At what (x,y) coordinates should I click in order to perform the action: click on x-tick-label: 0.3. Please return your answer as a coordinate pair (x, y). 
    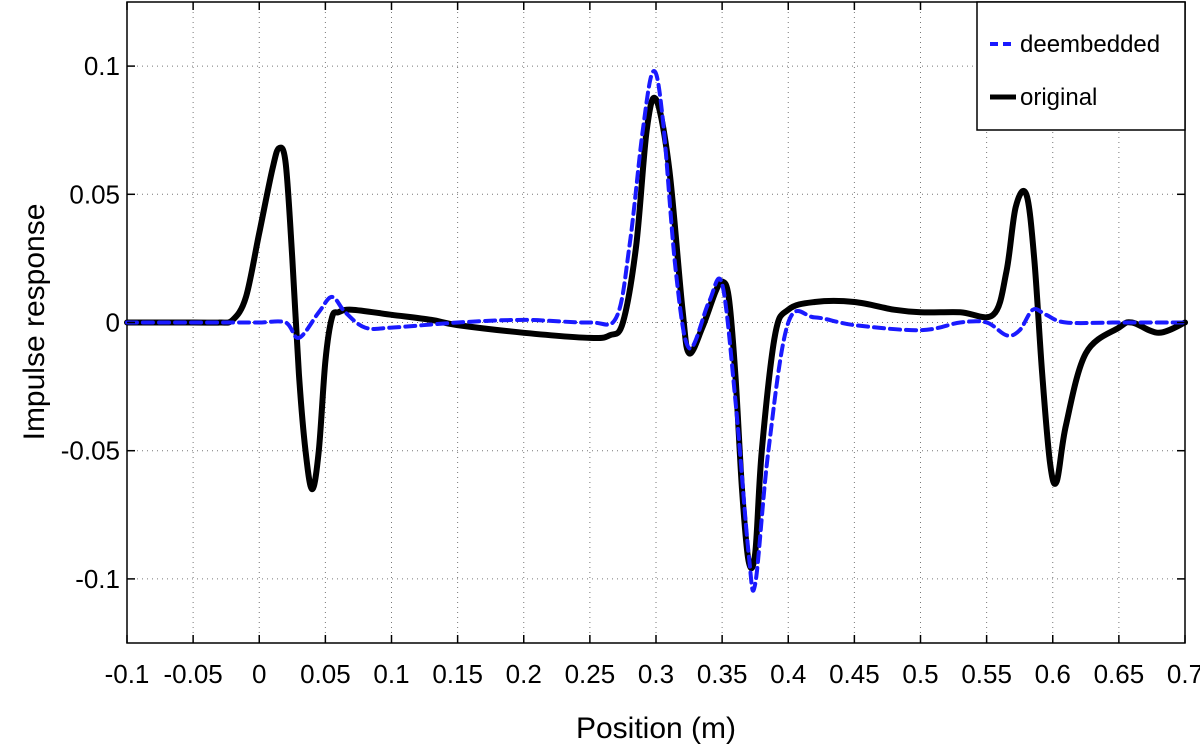
    Looking at the image, I should click on (656, 674).